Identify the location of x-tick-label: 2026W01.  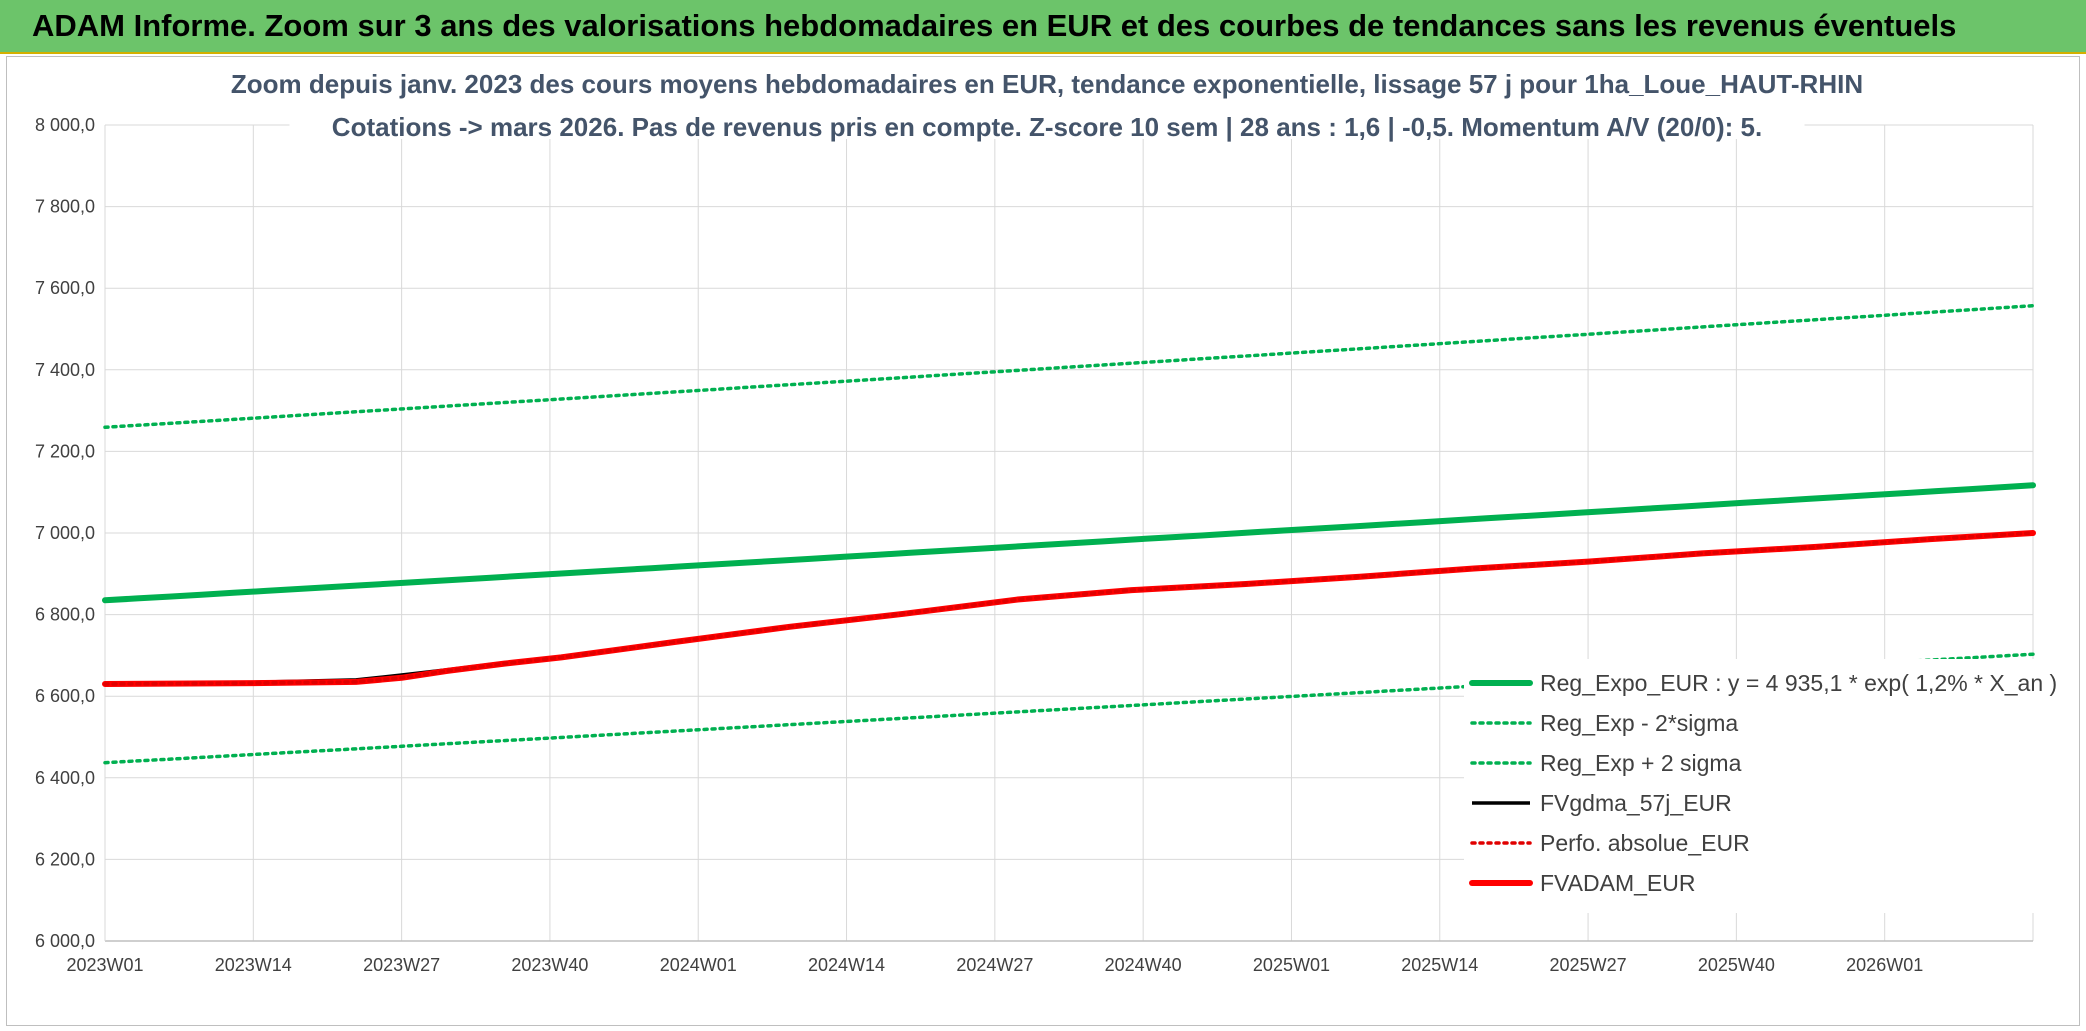
(1884, 965).